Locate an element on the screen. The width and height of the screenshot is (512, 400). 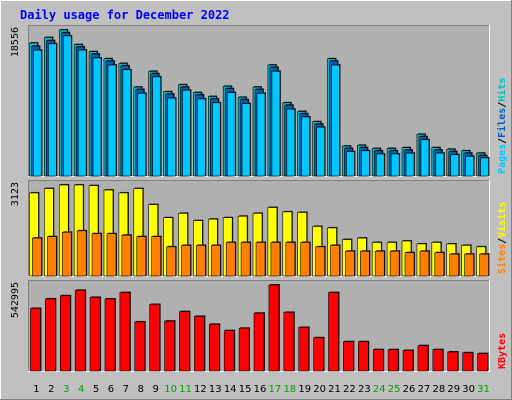
x-tick-label-day-16: 16 is located at coordinates (260, 389).